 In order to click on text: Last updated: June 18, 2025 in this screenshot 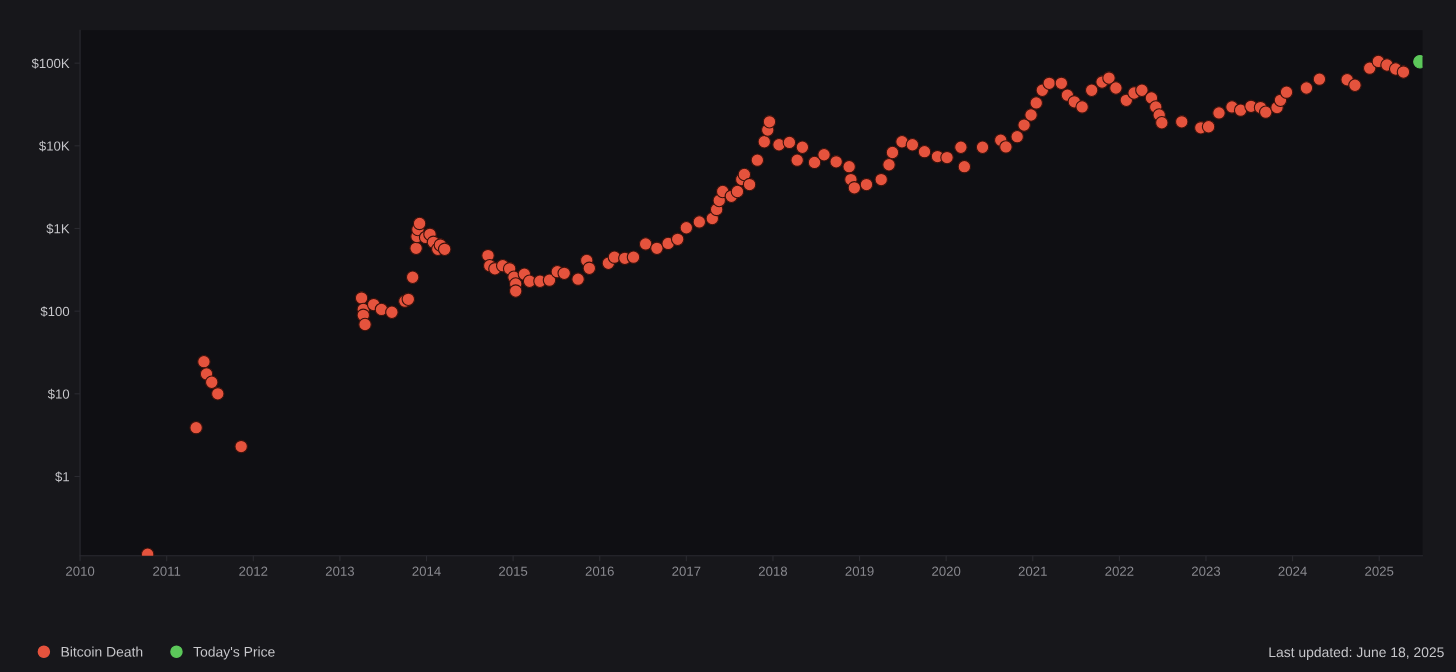, I will do `click(1356, 653)`.